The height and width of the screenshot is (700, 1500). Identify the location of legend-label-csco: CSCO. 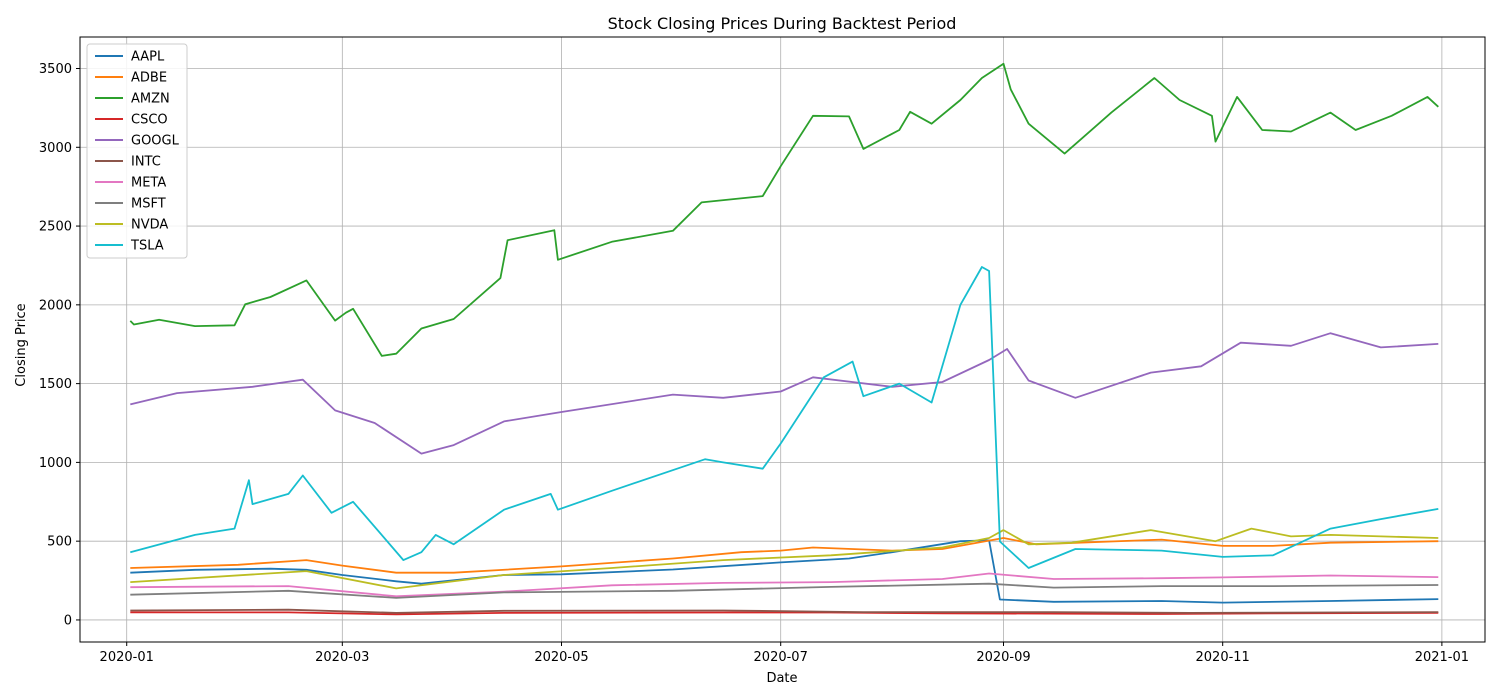
(149, 120).